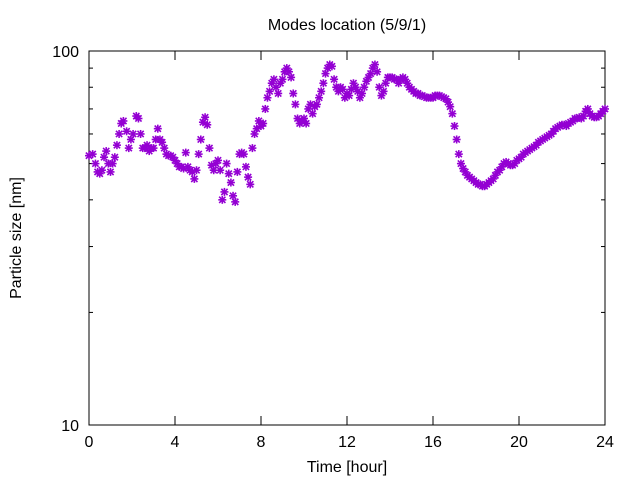 Image resolution: width=640 pixels, height=480 pixels. Describe the element at coordinates (70, 426) in the screenshot. I see `y-tick-label: 10` at that location.